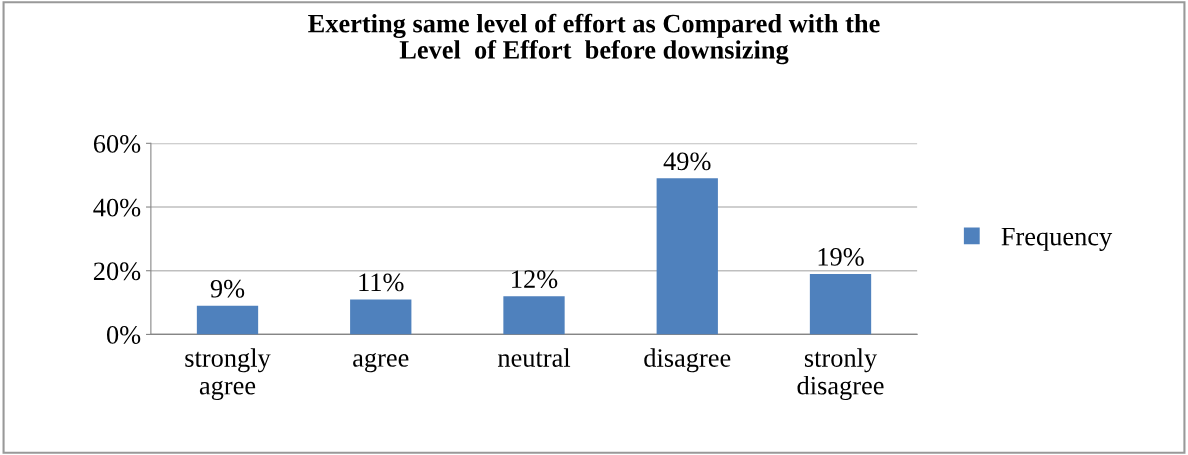 Image resolution: width=1188 pixels, height=455 pixels. I want to click on data-label: 49%, so click(687, 161).